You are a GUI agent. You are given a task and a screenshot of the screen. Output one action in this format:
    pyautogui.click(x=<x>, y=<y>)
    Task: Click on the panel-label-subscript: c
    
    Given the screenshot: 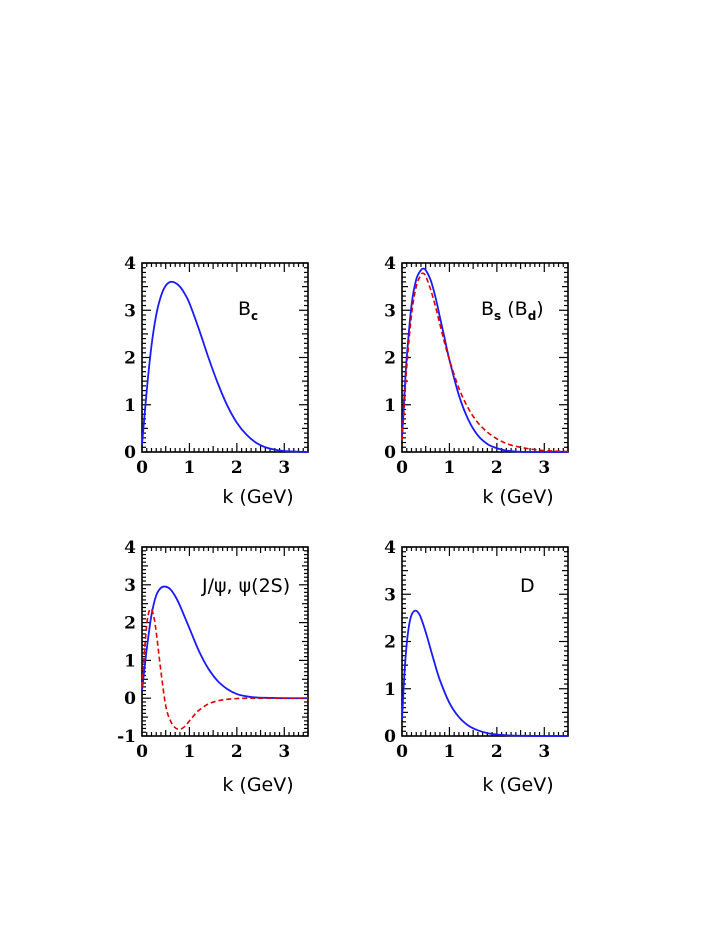 What is the action you would take?
    pyautogui.click(x=254, y=316)
    